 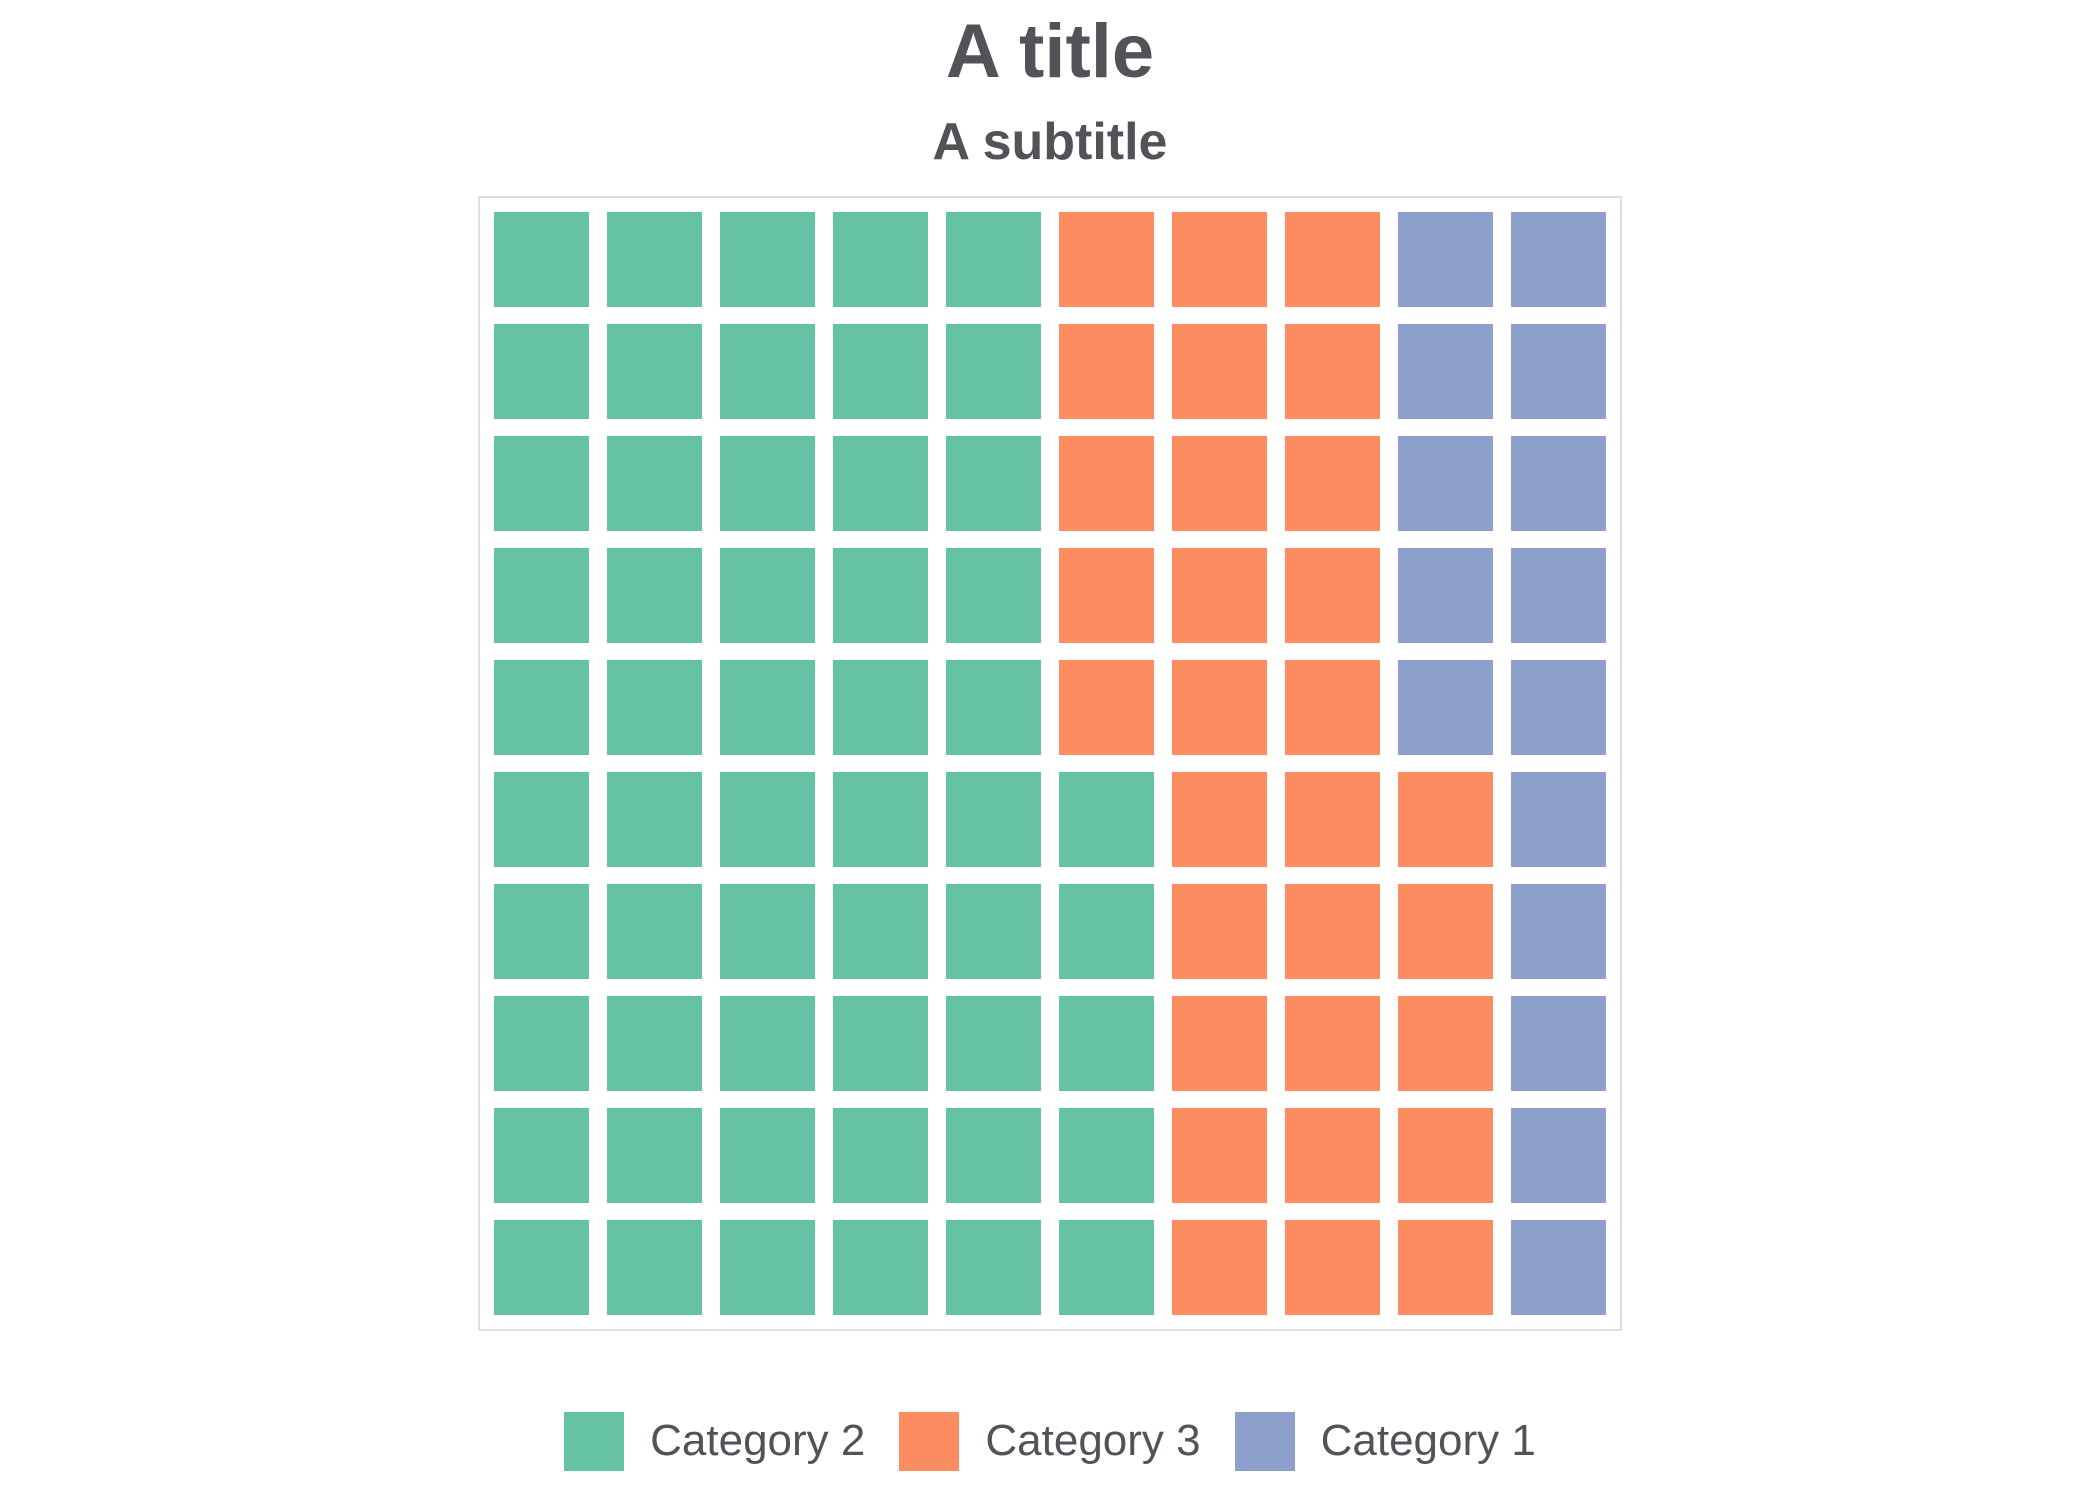 What do you see at coordinates (1093, 1440) in the screenshot?
I see `legend-label: Category 3` at bounding box center [1093, 1440].